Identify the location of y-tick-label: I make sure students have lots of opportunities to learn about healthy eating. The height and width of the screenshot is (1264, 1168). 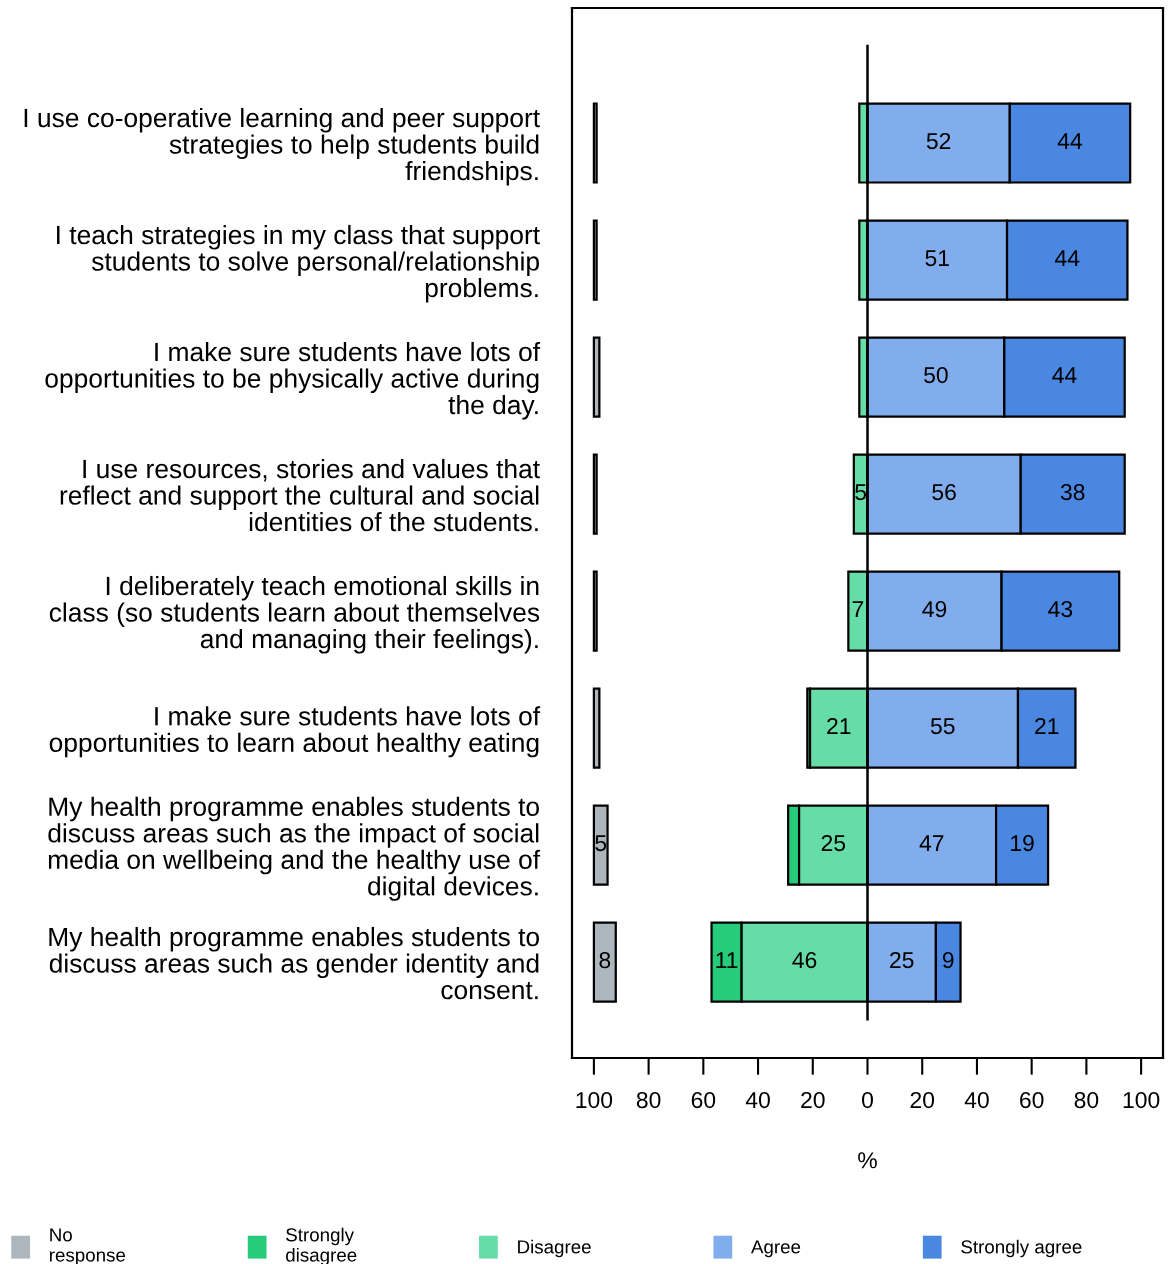
(295, 732).